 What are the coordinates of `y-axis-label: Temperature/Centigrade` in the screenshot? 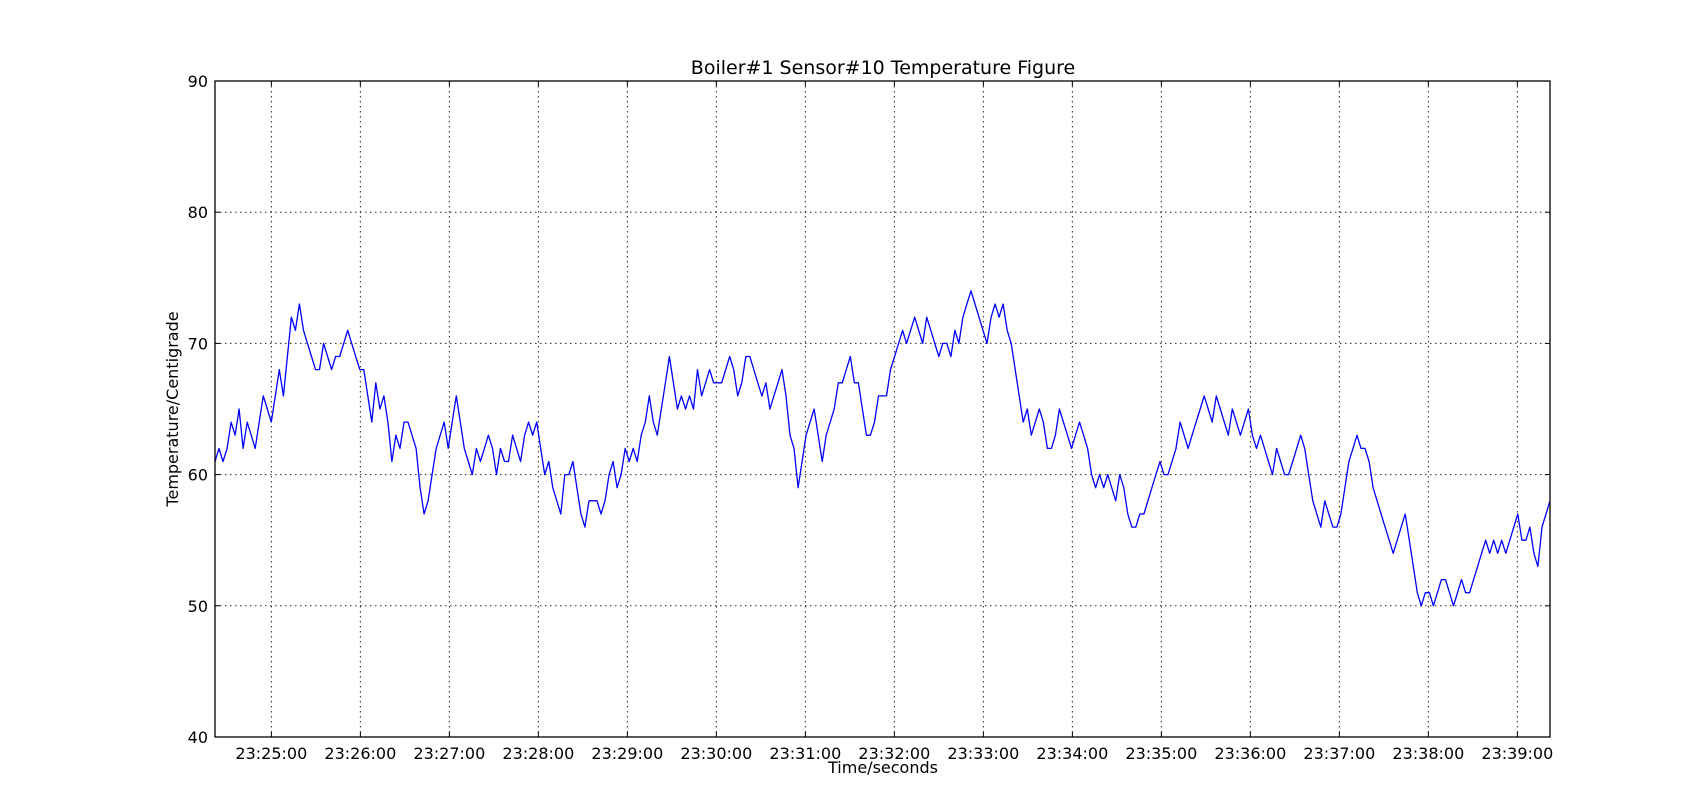 It's located at (172, 409).